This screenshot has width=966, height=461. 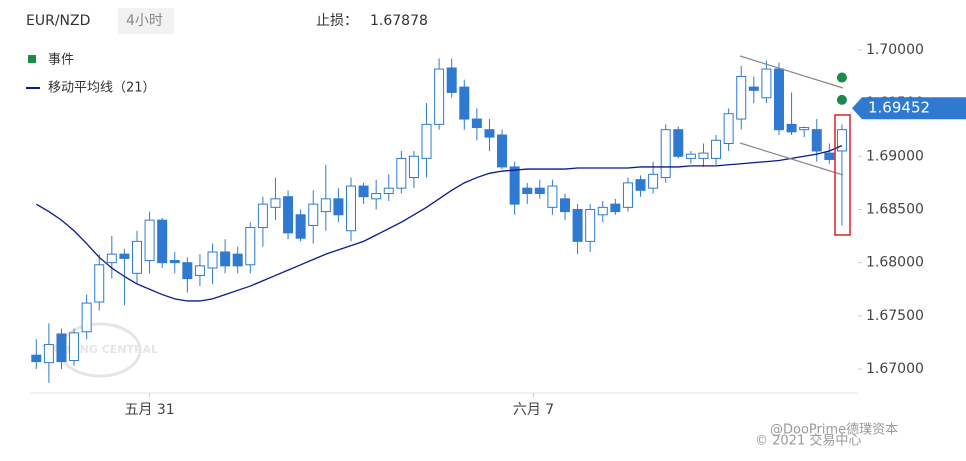 I want to click on y-tick-label: 1.67000, so click(x=895, y=369).